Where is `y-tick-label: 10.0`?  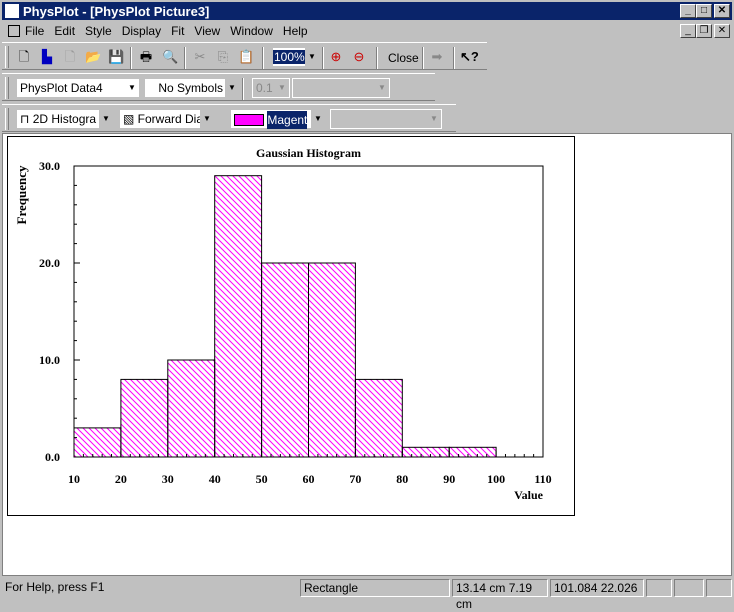 y-tick-label: 10.0 is located at coordinates (49, 360).